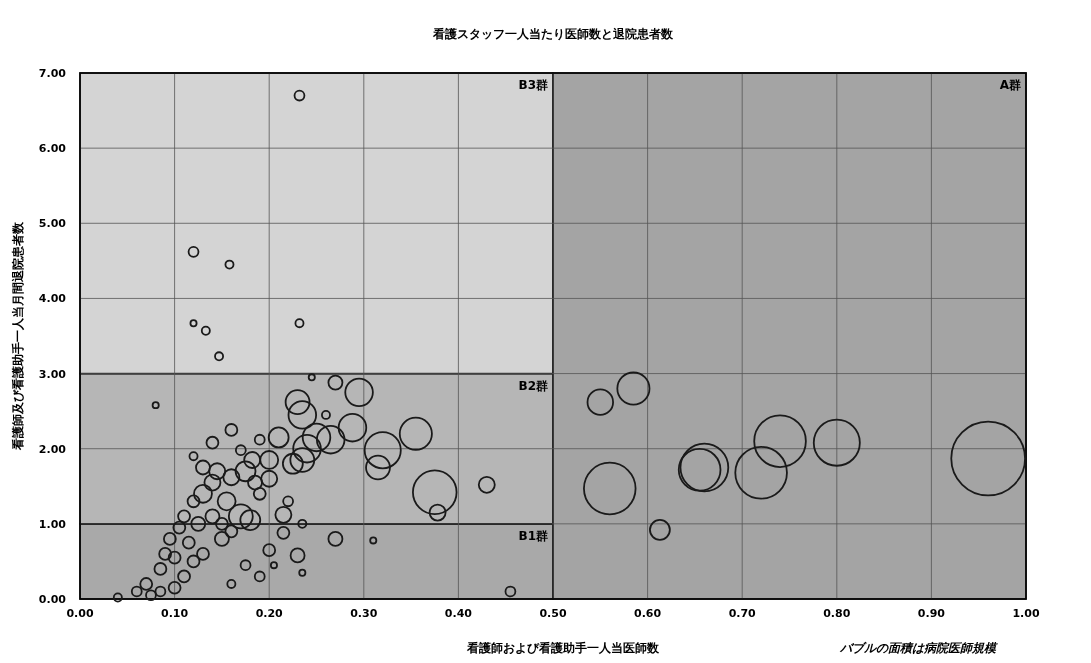 This screenshot has width=1091, height=663. I want to click on x-tick-label: 0.20, so click(269, 613).